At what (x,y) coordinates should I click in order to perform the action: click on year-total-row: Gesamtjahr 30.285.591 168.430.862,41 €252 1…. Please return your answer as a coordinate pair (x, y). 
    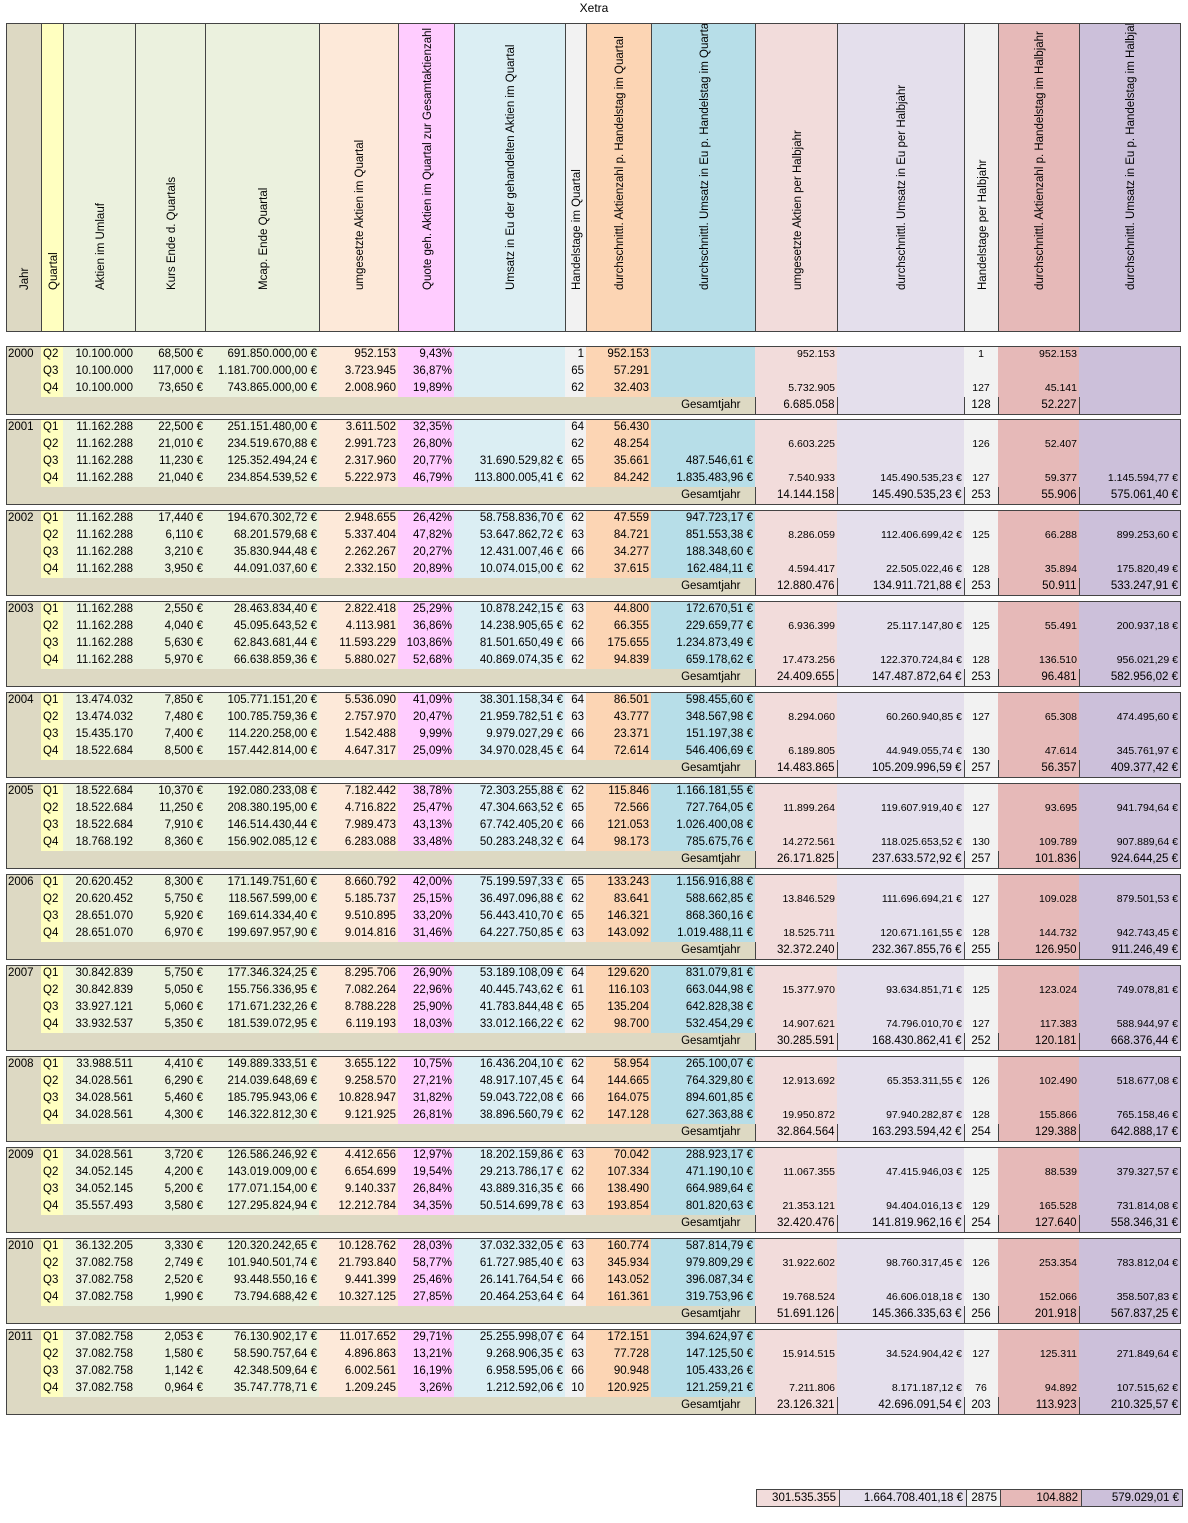
    Looking at the image, I should click on (593, 1041).